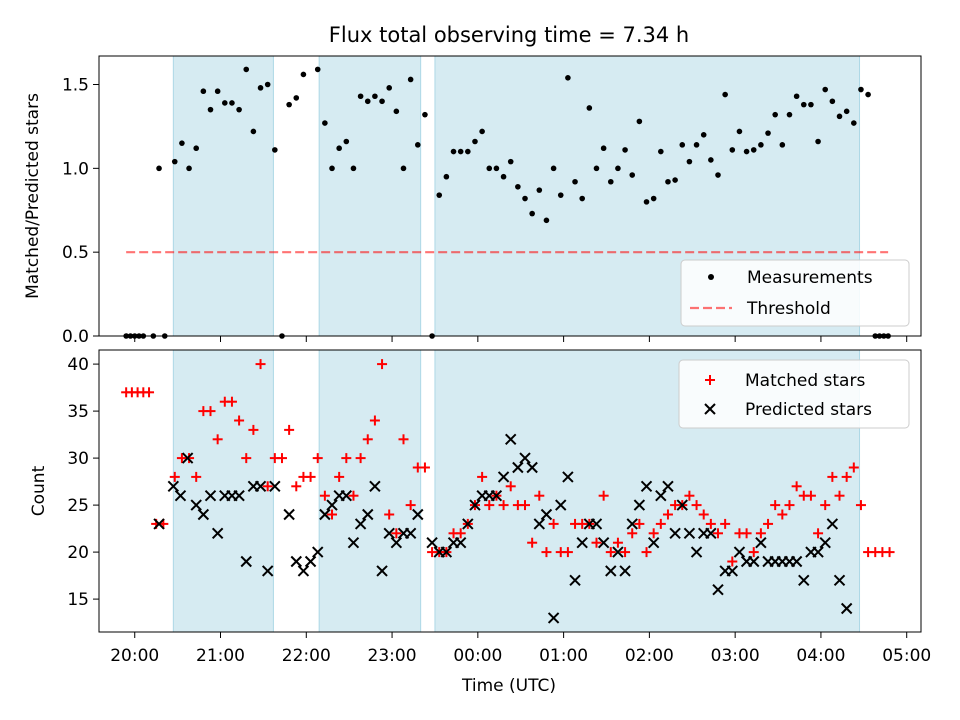 Image resolution: width=960 pixels, height=720 pixels. I want to click on x-tick-label: 23:00, so click(392, 656).